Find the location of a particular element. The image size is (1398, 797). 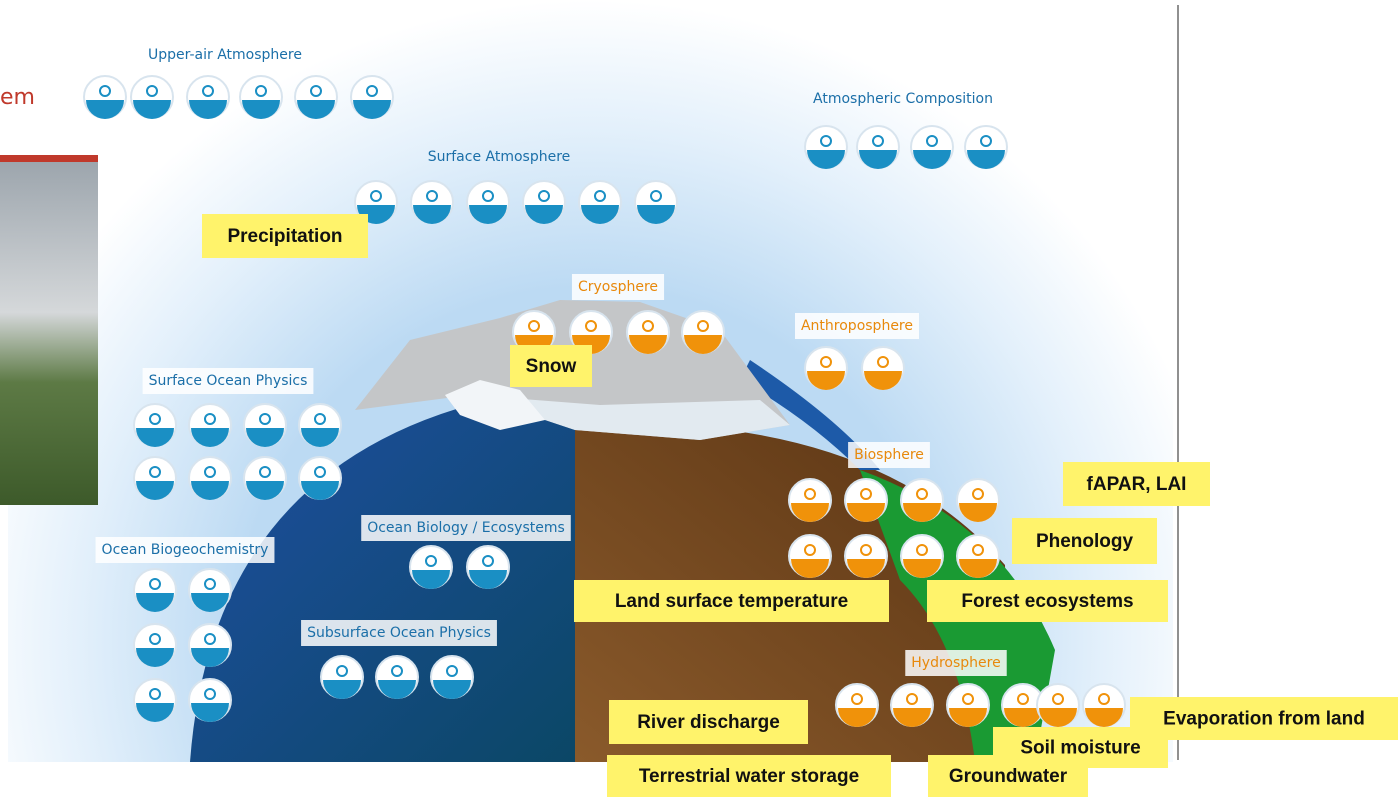

header-fragment: em is located at coordinates (17, 97).